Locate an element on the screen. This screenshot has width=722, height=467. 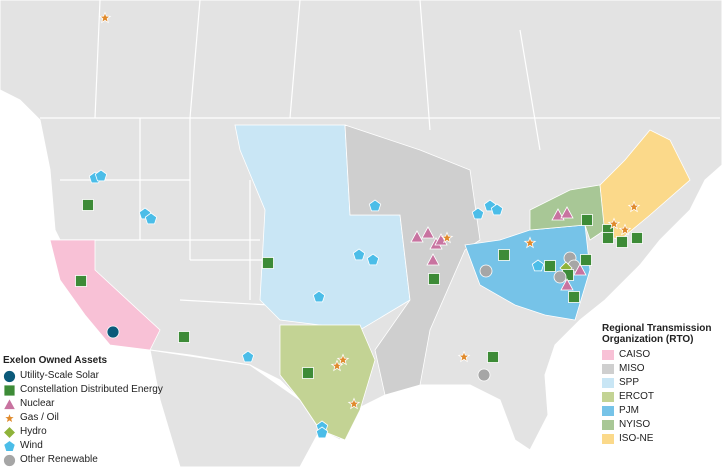
legend-item: Gas / Oil is located at coordinates (83, 418).